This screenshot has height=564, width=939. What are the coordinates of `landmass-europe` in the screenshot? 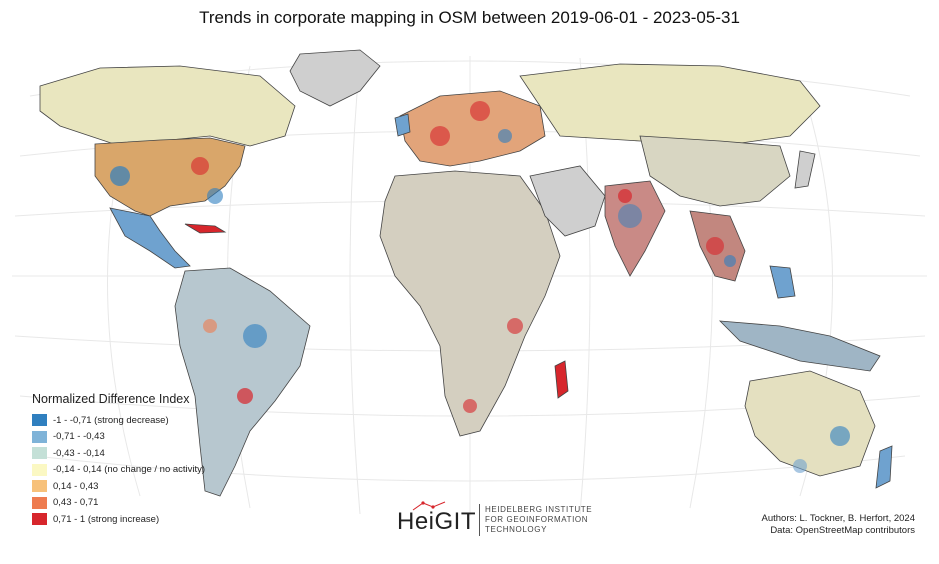 It's located at (472, 128).